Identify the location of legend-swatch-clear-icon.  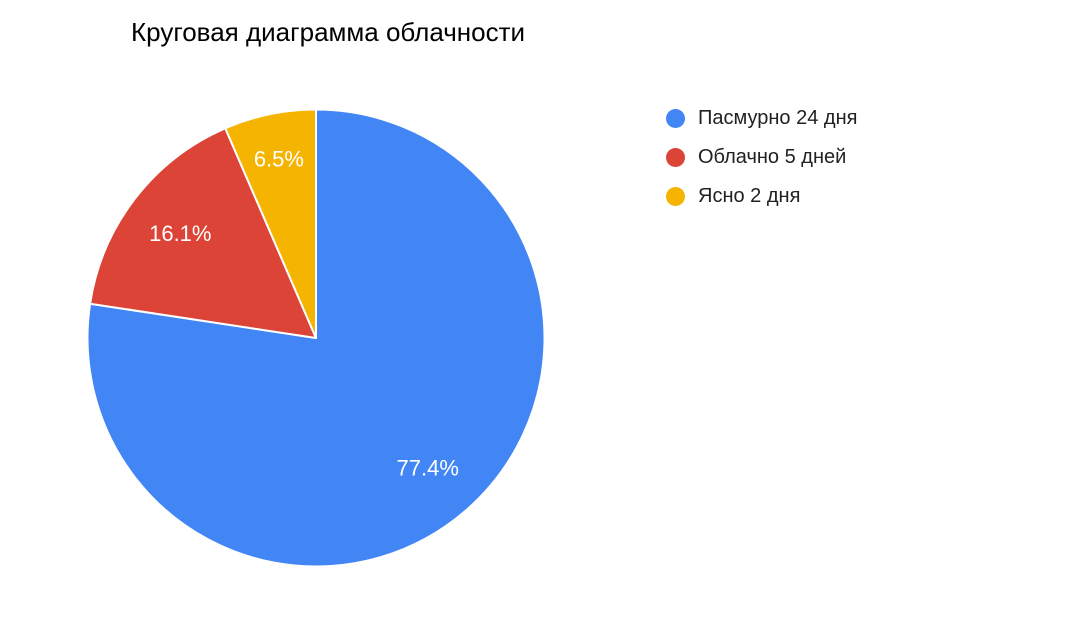
(675, 196).